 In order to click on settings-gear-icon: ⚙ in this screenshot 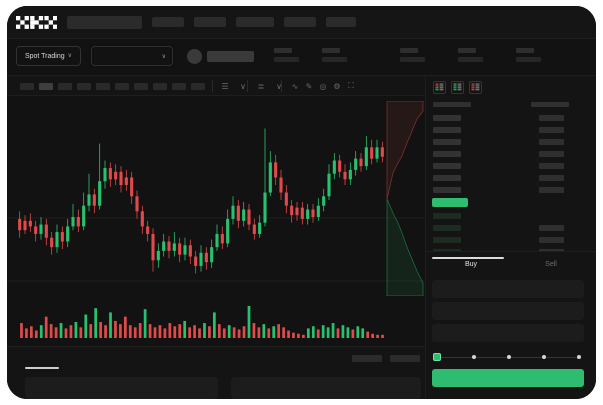, I will do `click(337, 86)`.